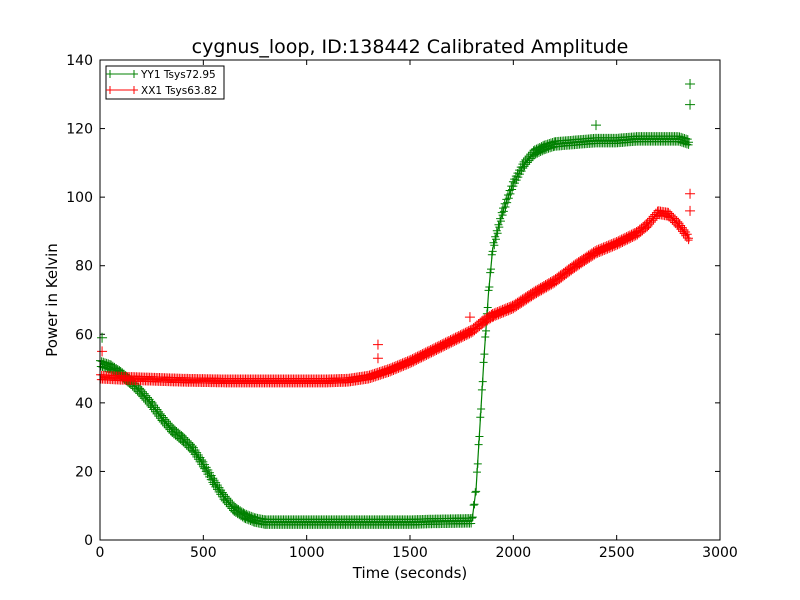 This screenshot has height=600, width=800. What do you see at coordinates (410, 553) in the screenshot?
I see `x-tick-label: 1500` at bounding box center [410, 553].